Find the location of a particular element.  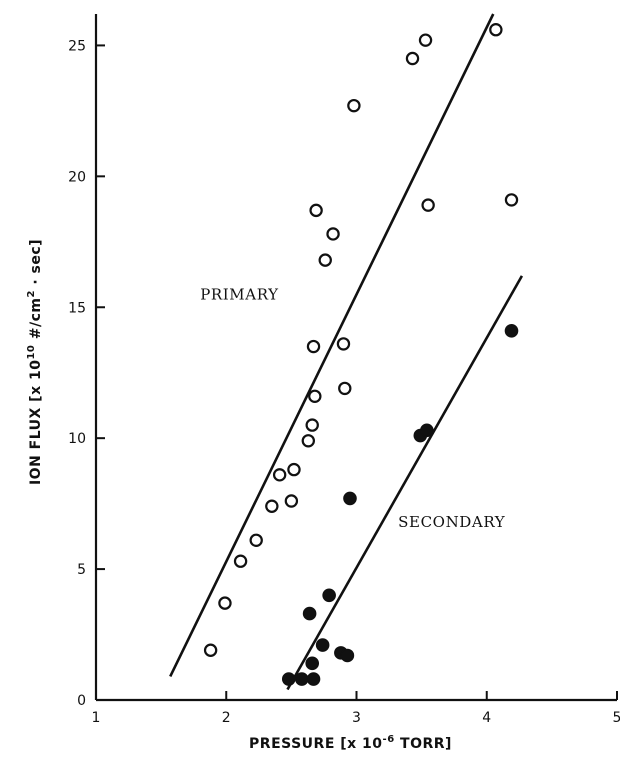

x-tick-label: 2 is located at coordinates (226, 718).